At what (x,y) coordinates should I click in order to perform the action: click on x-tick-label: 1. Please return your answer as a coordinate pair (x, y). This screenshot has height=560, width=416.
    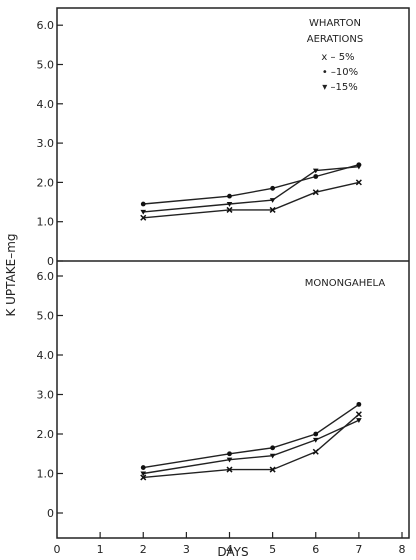
    Looking at the image, I should click on (100, 549).